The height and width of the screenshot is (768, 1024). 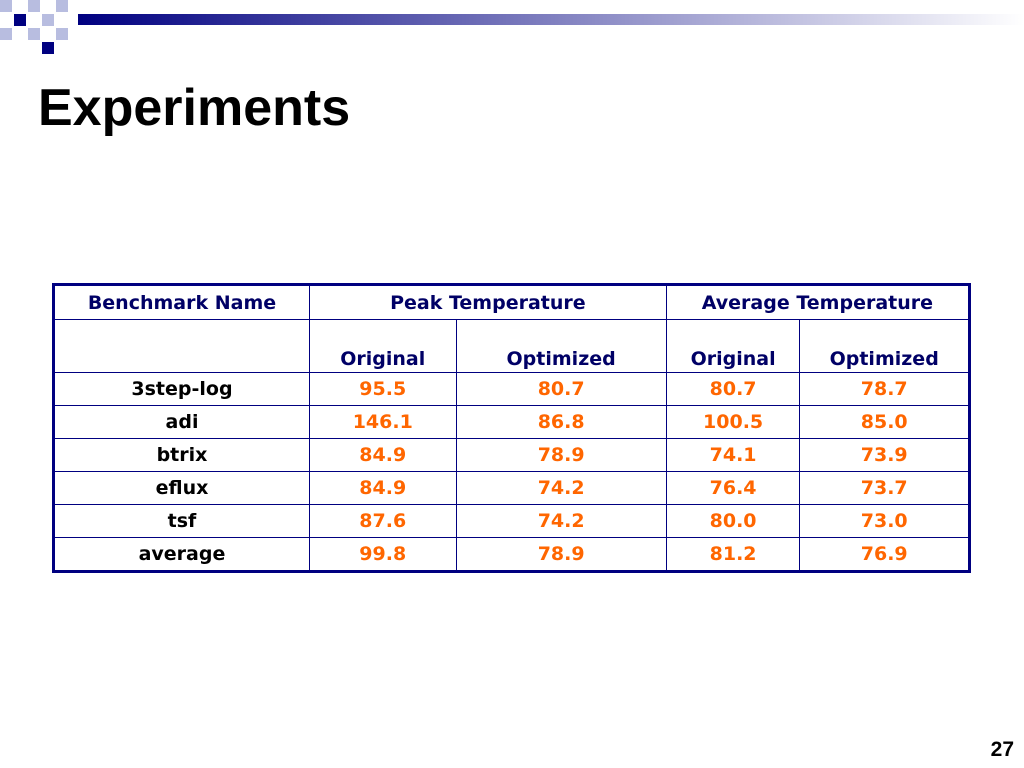 What do you see at coordinates (884, 455) in the screenshot?
I see `temperature-cell: 73.9` at bounding box center [884, 455].